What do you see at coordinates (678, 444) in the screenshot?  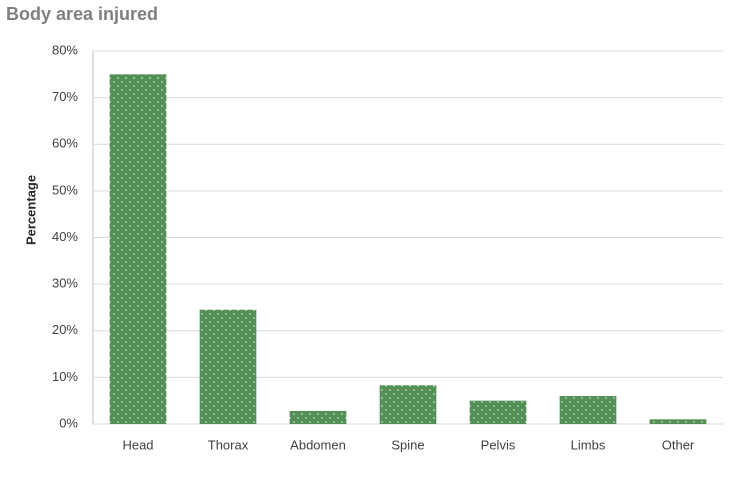 I see `x-tick-label: Other` at bounding box center [678, 444].